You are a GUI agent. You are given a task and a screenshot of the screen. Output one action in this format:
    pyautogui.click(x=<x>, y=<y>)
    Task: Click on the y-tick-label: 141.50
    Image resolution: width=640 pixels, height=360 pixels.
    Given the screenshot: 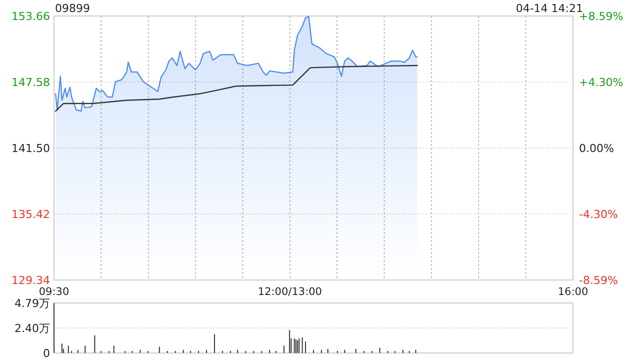 What is the action you would take?
    pyautogui.click(x=31, y=148)
    